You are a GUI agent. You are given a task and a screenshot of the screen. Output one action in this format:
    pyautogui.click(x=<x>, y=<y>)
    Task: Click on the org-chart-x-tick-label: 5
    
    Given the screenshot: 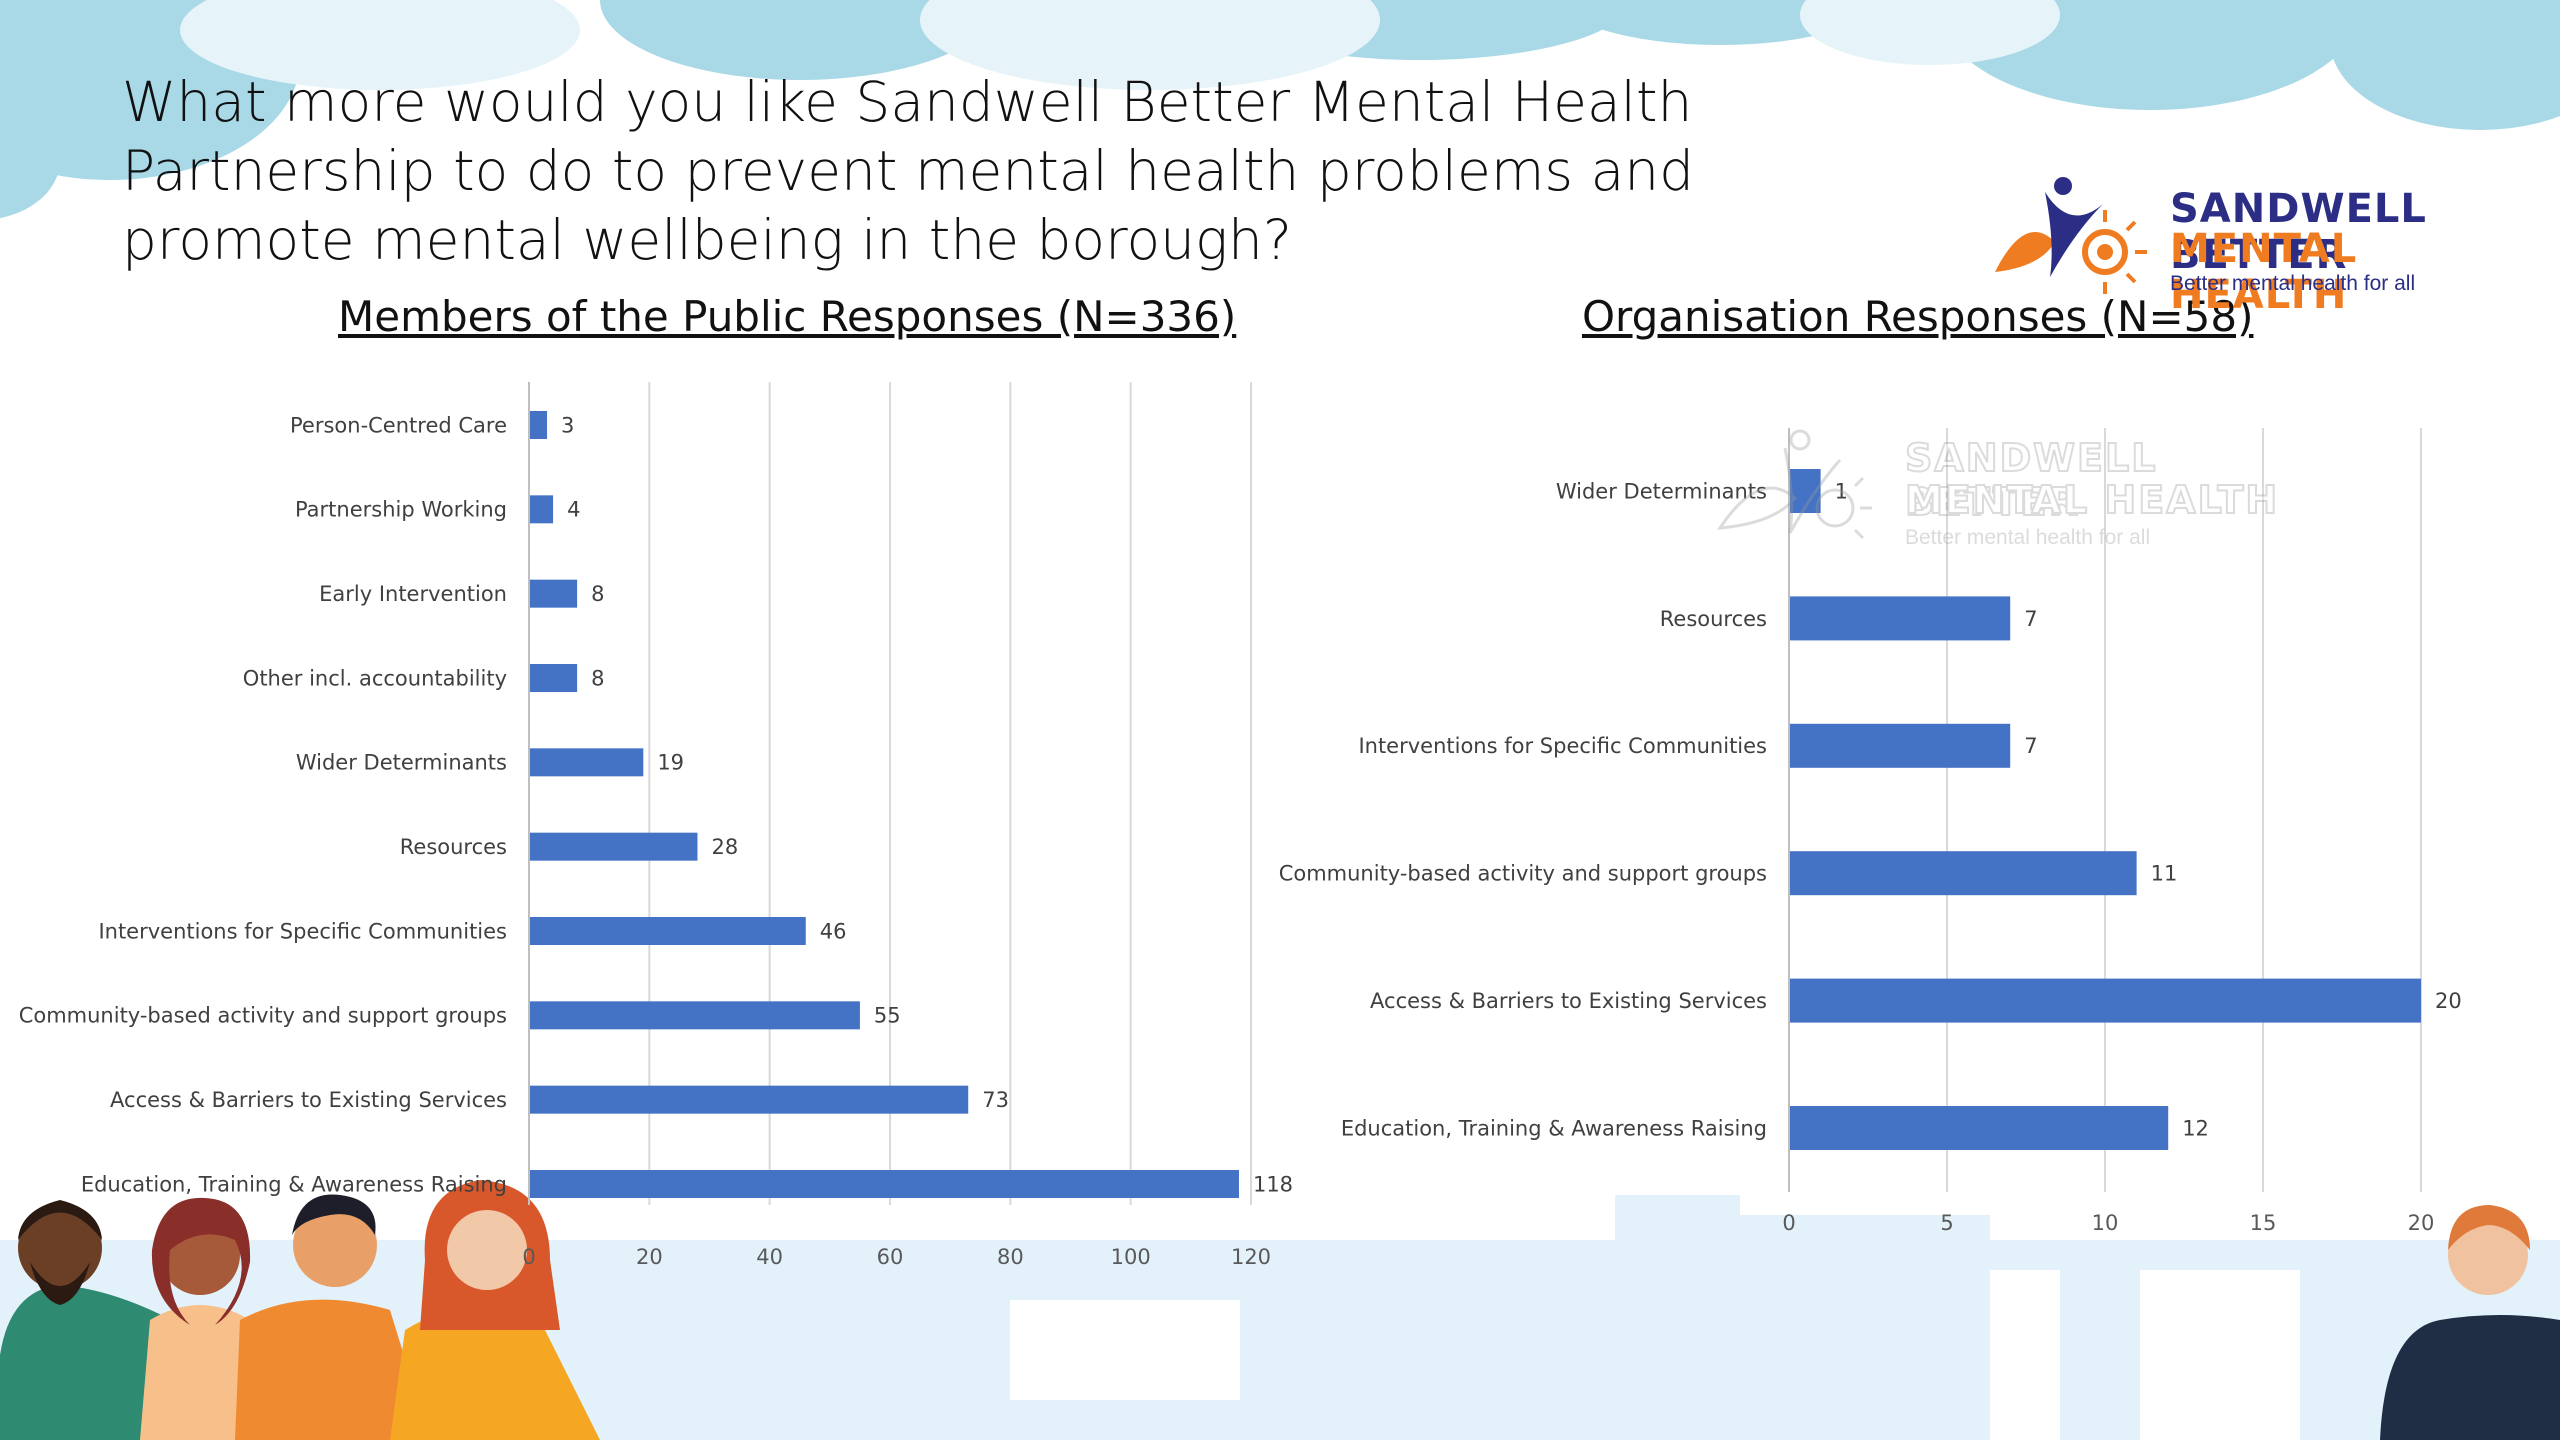 What is the action you would take?
    pyautogui.click(x=1946, y=1223)
    